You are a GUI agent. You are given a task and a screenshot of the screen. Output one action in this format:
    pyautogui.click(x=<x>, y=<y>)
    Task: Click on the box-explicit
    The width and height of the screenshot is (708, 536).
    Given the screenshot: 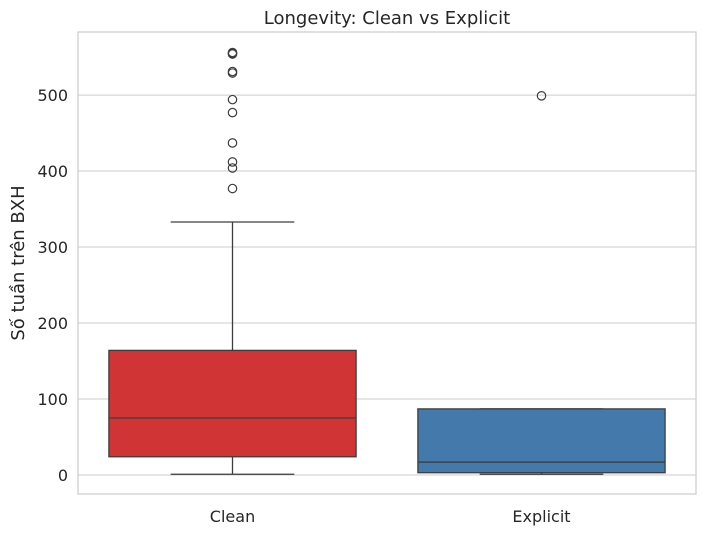 What is the action you would take?
    pyautogui.click(x=541, y=441)
    